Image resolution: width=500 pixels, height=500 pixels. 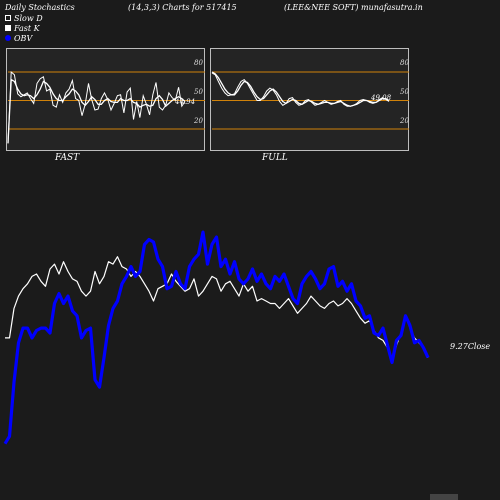 What do you see at coordinates (479, 346) in the screenshot?
I see `close-suffix: Close` at bounding box center [479, 346].